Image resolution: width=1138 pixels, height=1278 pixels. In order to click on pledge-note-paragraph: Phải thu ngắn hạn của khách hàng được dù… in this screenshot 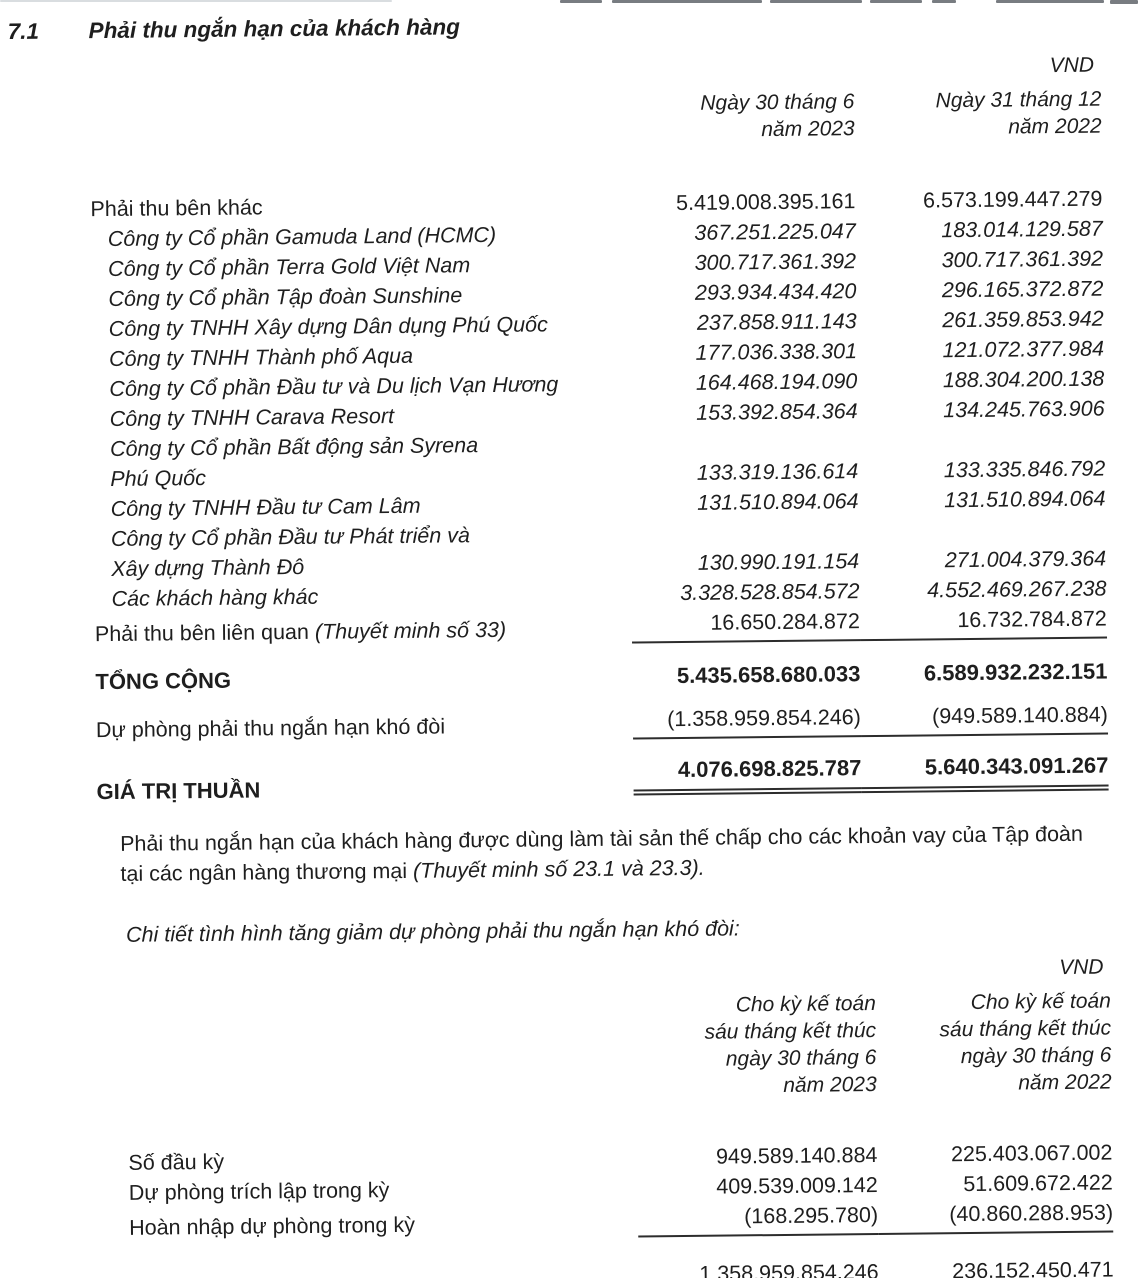, I will do `click(614, 854)`.